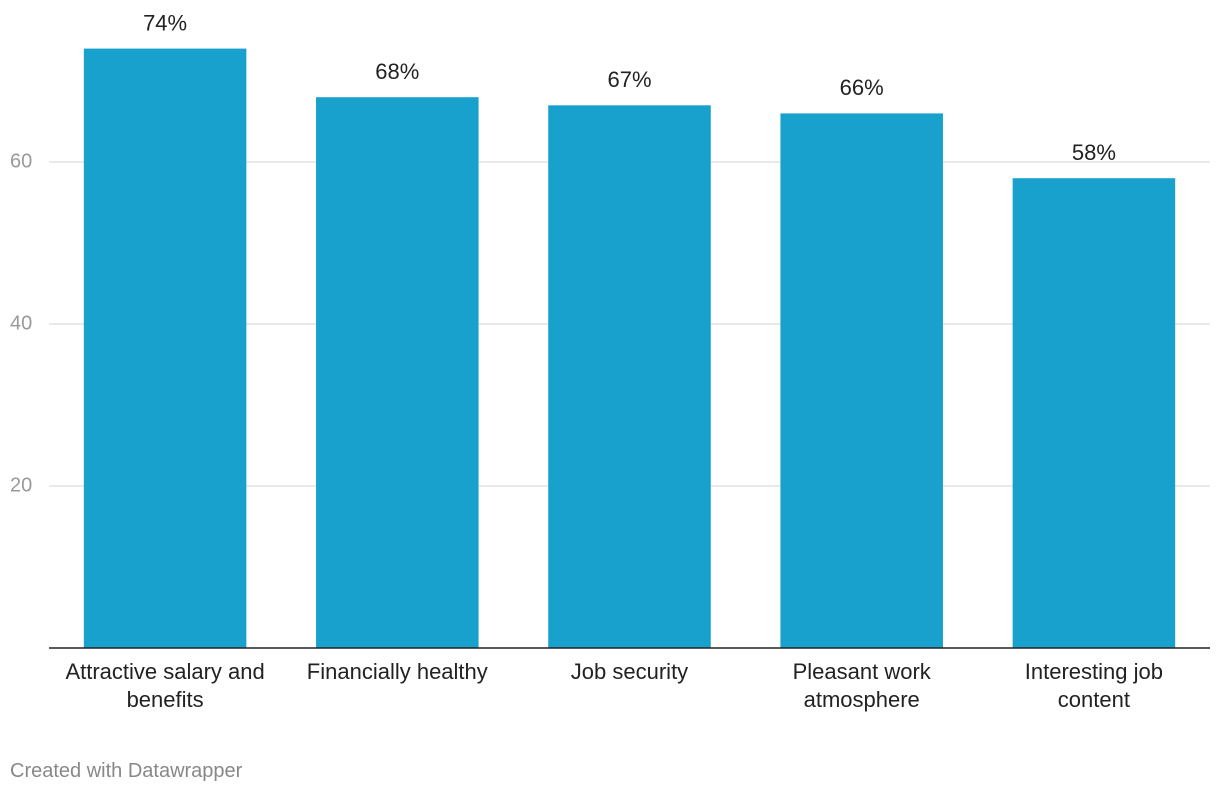  I want to click on x-tick-label: Financially healthy, so click(397, 671).